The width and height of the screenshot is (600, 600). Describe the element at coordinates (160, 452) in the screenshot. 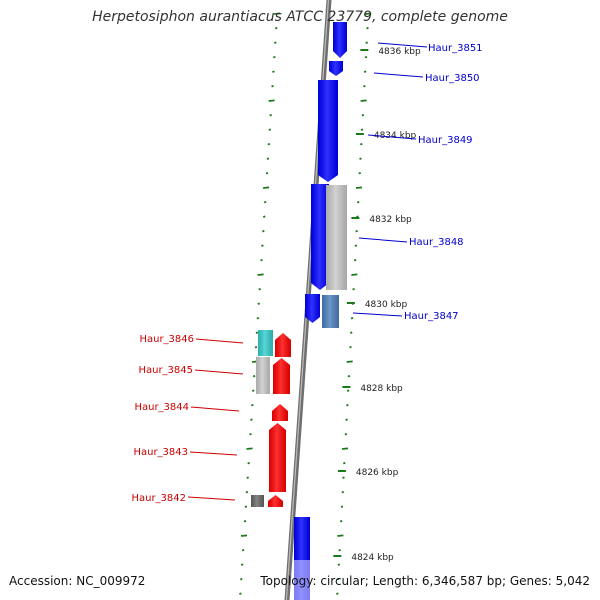

I see `gene-label-haur-3843: Haur_3843` at that location.